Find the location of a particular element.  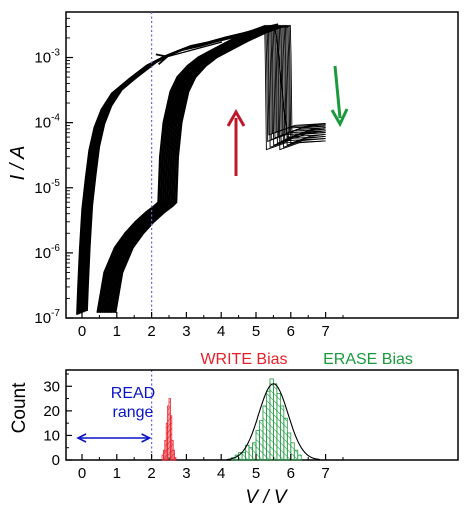

iv-x-tick-label: 7 is located at coordinates (325, 331).